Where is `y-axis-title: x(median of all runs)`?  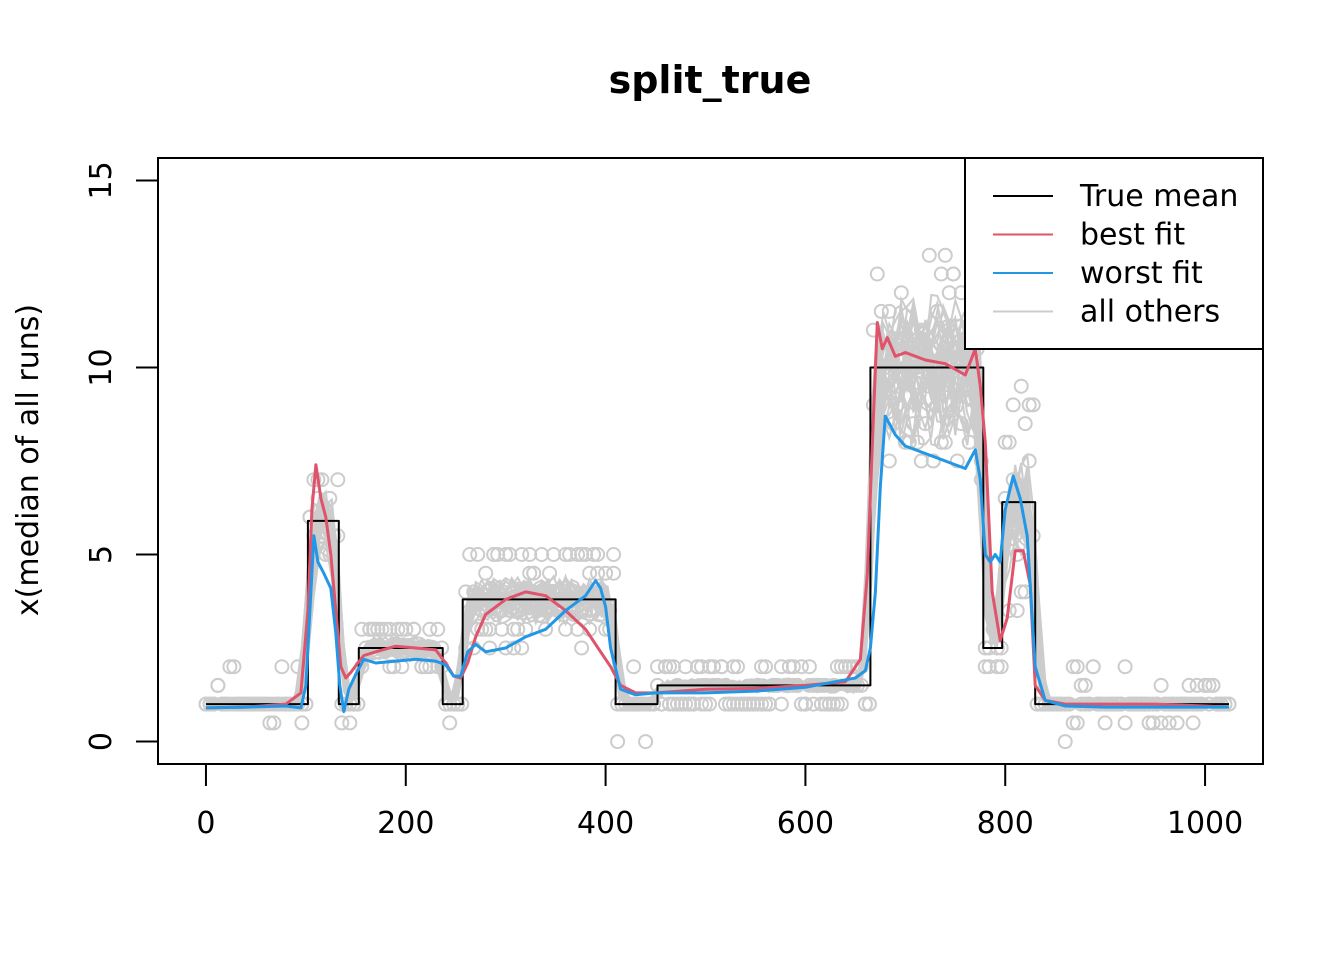 y-axis-title: x(median of all runs) is located at coordinates (28, 460).